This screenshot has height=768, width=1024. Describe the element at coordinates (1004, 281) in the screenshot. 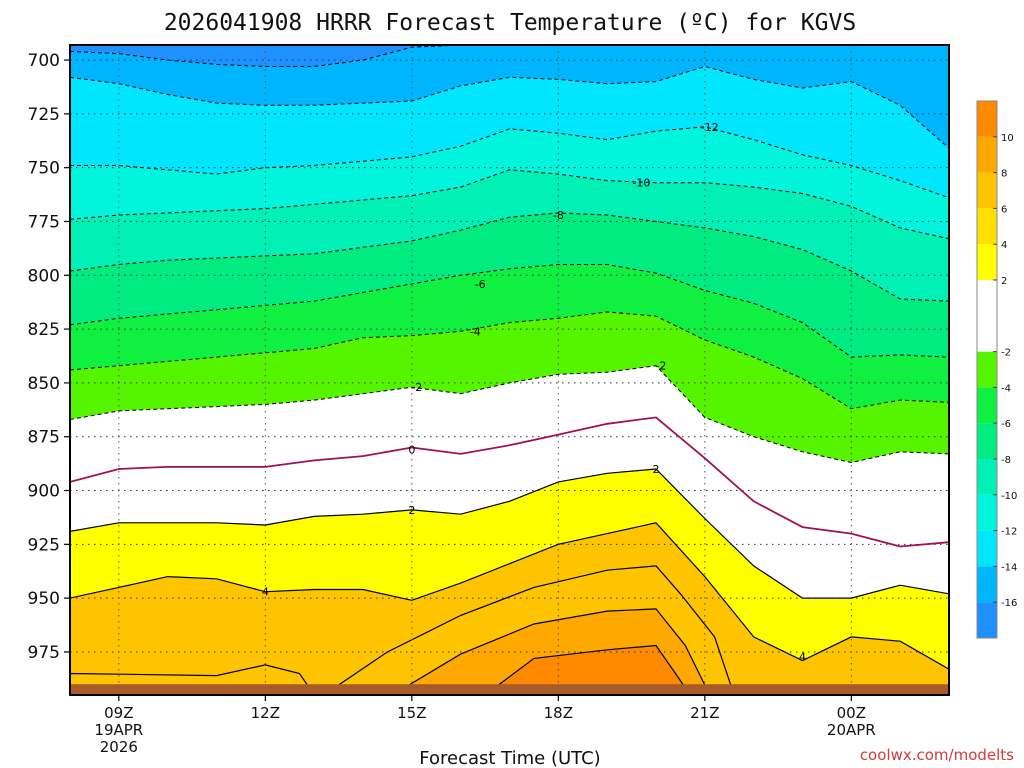

I see `colorbar-tick-label: 2` at that location.